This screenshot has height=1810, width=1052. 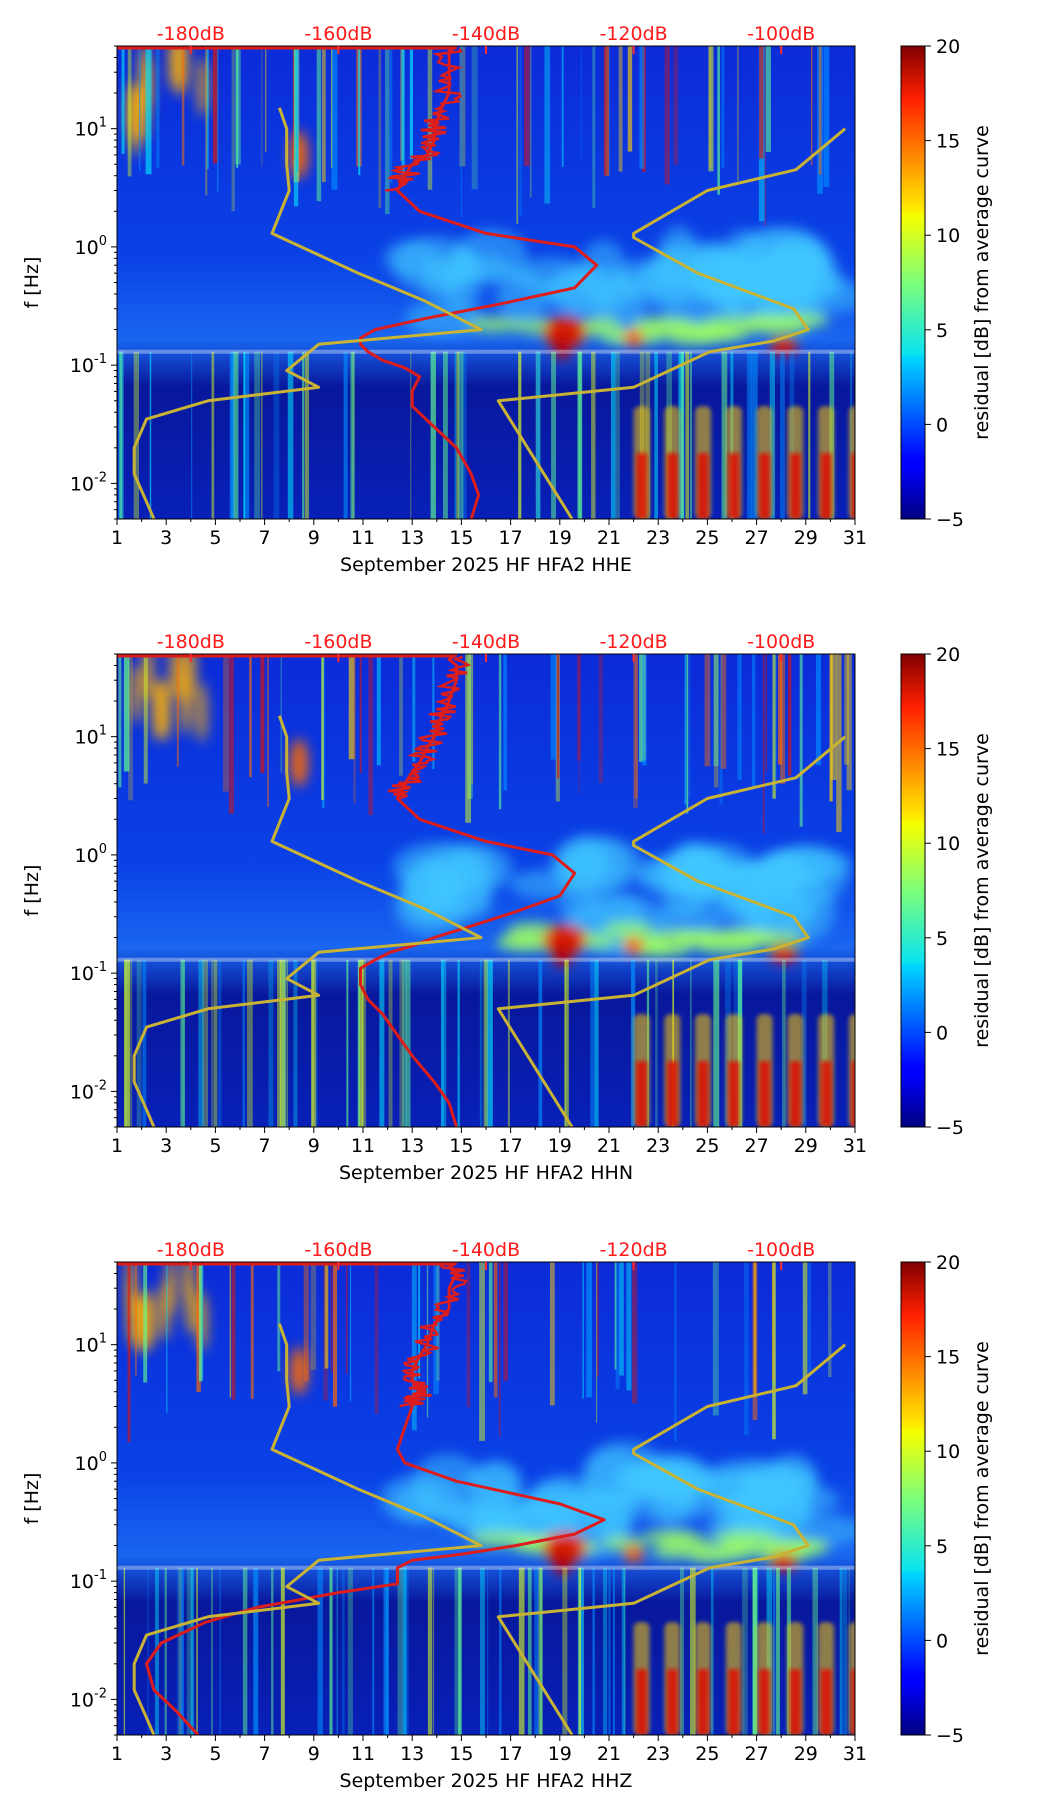 What do you see at coordinates (103, 731) in the screenshot?
I see `y-tick-exp: 1` at bounding box center [103, 731].